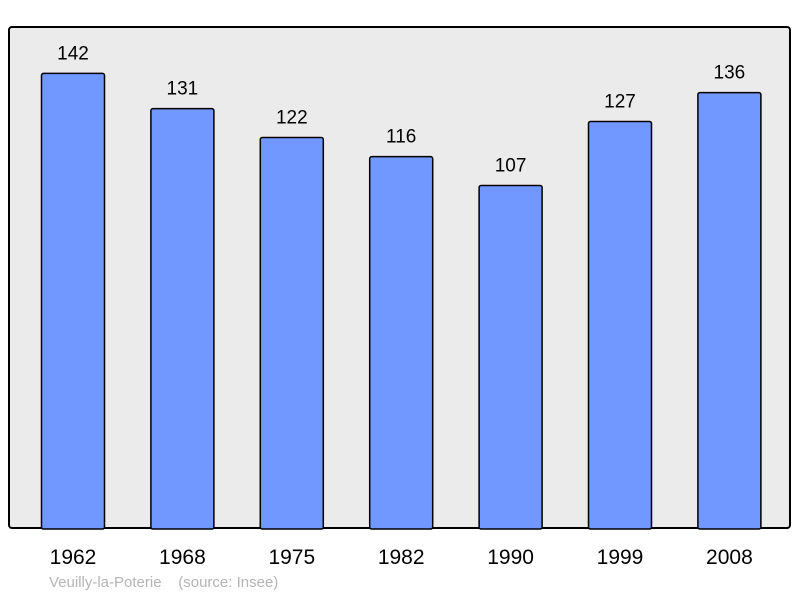  I want to click on x-tick-1962: 1962, so click(73, 557).